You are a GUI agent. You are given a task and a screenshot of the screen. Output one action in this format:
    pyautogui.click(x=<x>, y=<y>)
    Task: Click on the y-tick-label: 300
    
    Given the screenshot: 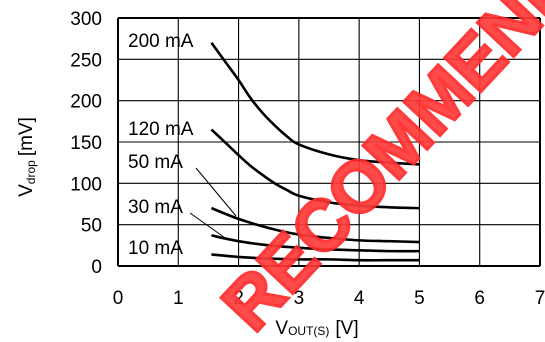 What is the action you would take?
    pyautogui.click(x=86, y=19)
    